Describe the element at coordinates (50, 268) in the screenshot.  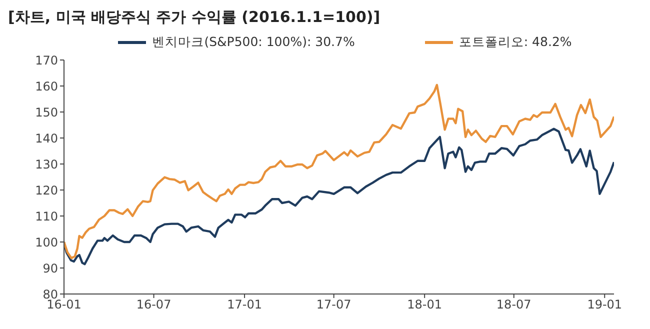
I see `y-tick-label: 90` at that location.